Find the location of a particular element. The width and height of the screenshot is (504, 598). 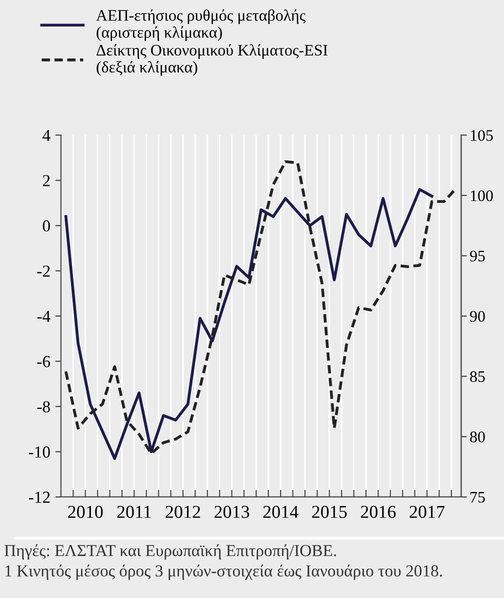

y-tick-label: -2 is located at coordinates (43, 271).